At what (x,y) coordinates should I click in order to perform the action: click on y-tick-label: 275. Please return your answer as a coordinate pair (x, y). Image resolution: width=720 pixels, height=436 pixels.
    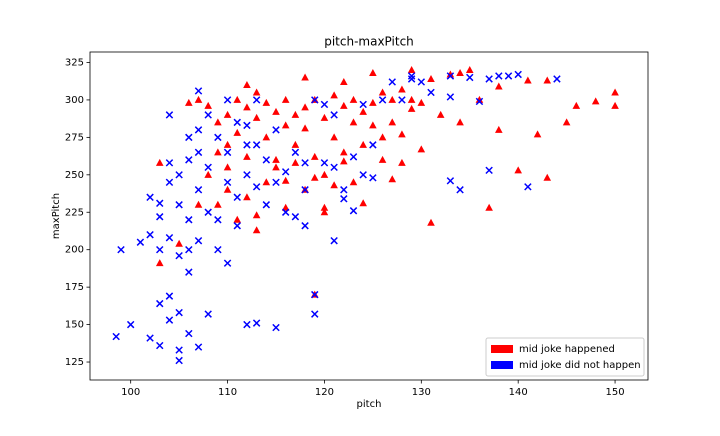
    Looking at the image, I should click on (74, 137).